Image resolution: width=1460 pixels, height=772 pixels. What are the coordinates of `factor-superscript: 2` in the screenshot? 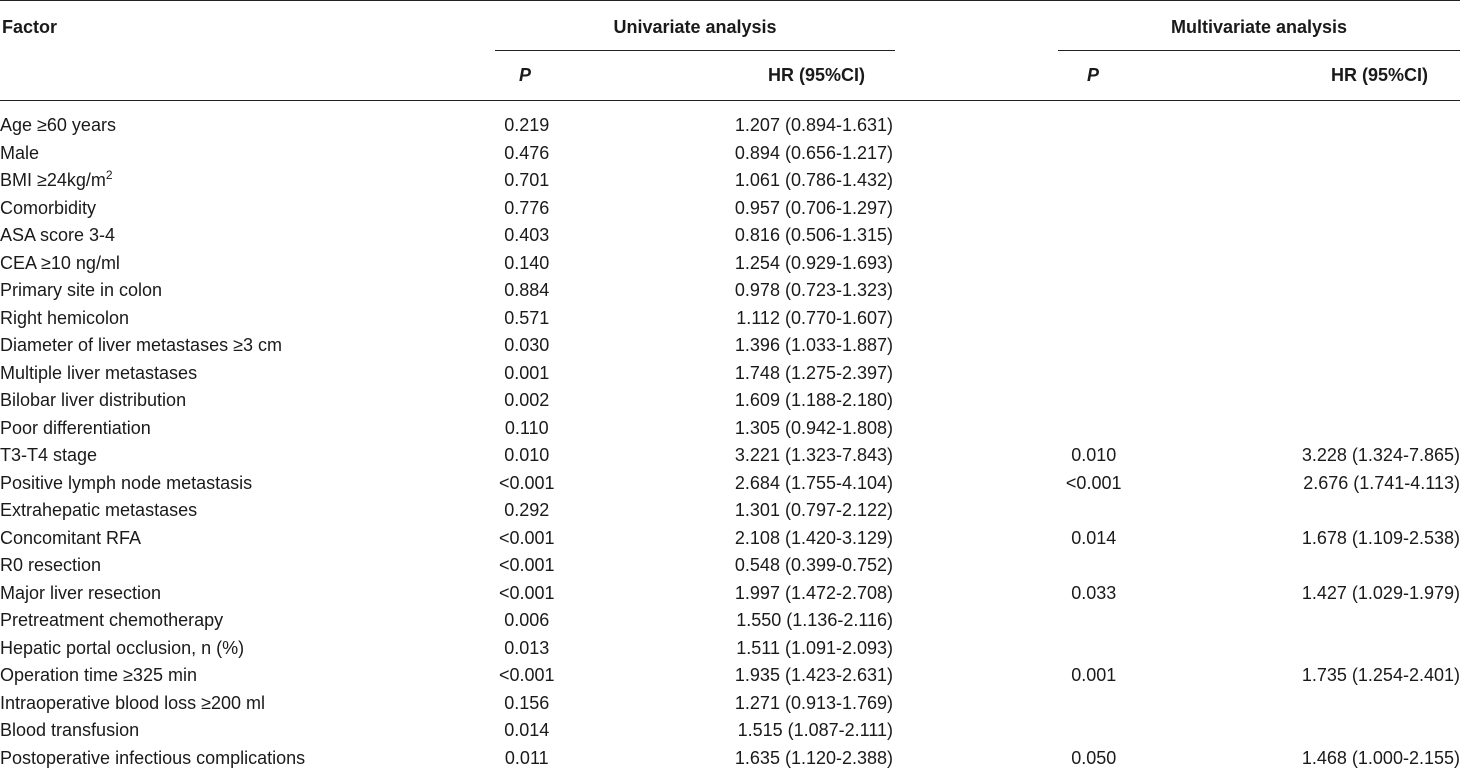 It's located at (109, 175).